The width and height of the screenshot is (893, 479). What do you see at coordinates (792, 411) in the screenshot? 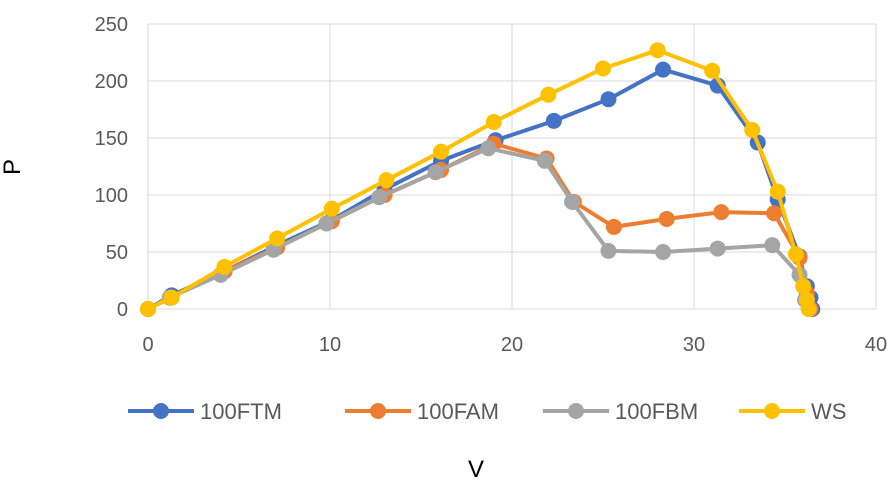
I see `legend-item-ws: WS` at bounding box center [792, 411].